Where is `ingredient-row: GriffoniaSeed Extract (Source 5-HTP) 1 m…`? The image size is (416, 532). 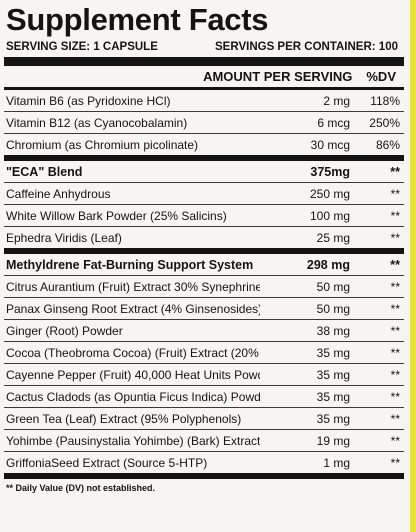
ingredient-row: GriffoniaSeed Extract (Source 5-HTP) 1 m… is located at coordinates (204, 465).